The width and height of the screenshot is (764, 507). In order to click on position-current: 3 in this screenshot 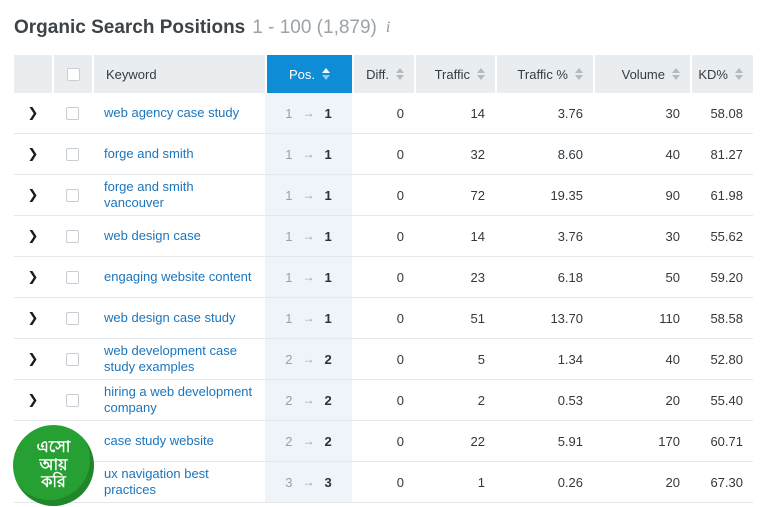, I will do `click(328, 482)`.